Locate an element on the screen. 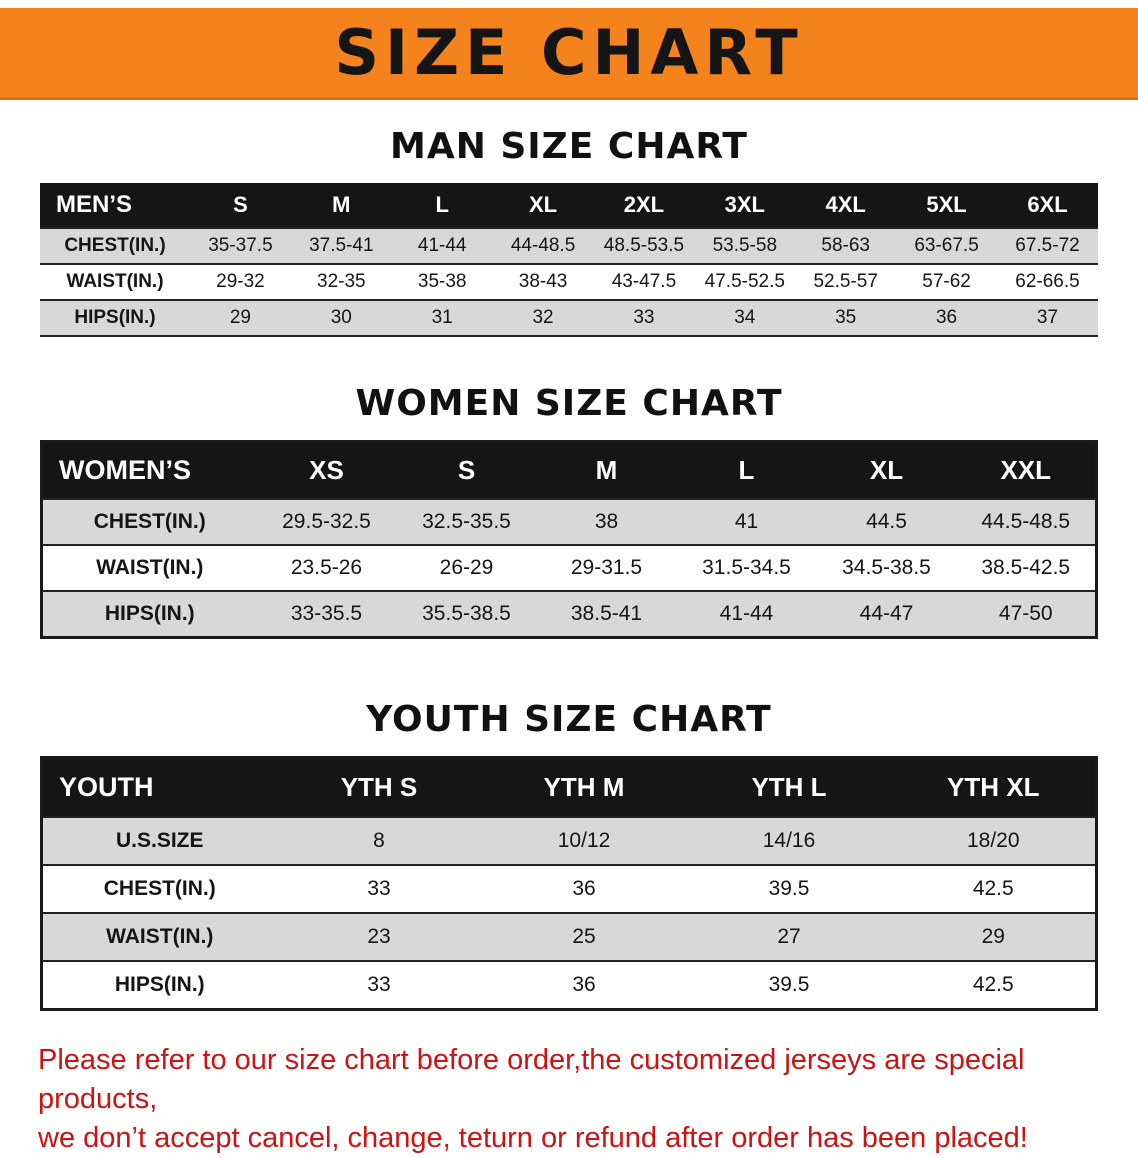 This screenshot has height=1158, width=1138. table-corner-label: MEN’S is located at coordinates (115, 205).